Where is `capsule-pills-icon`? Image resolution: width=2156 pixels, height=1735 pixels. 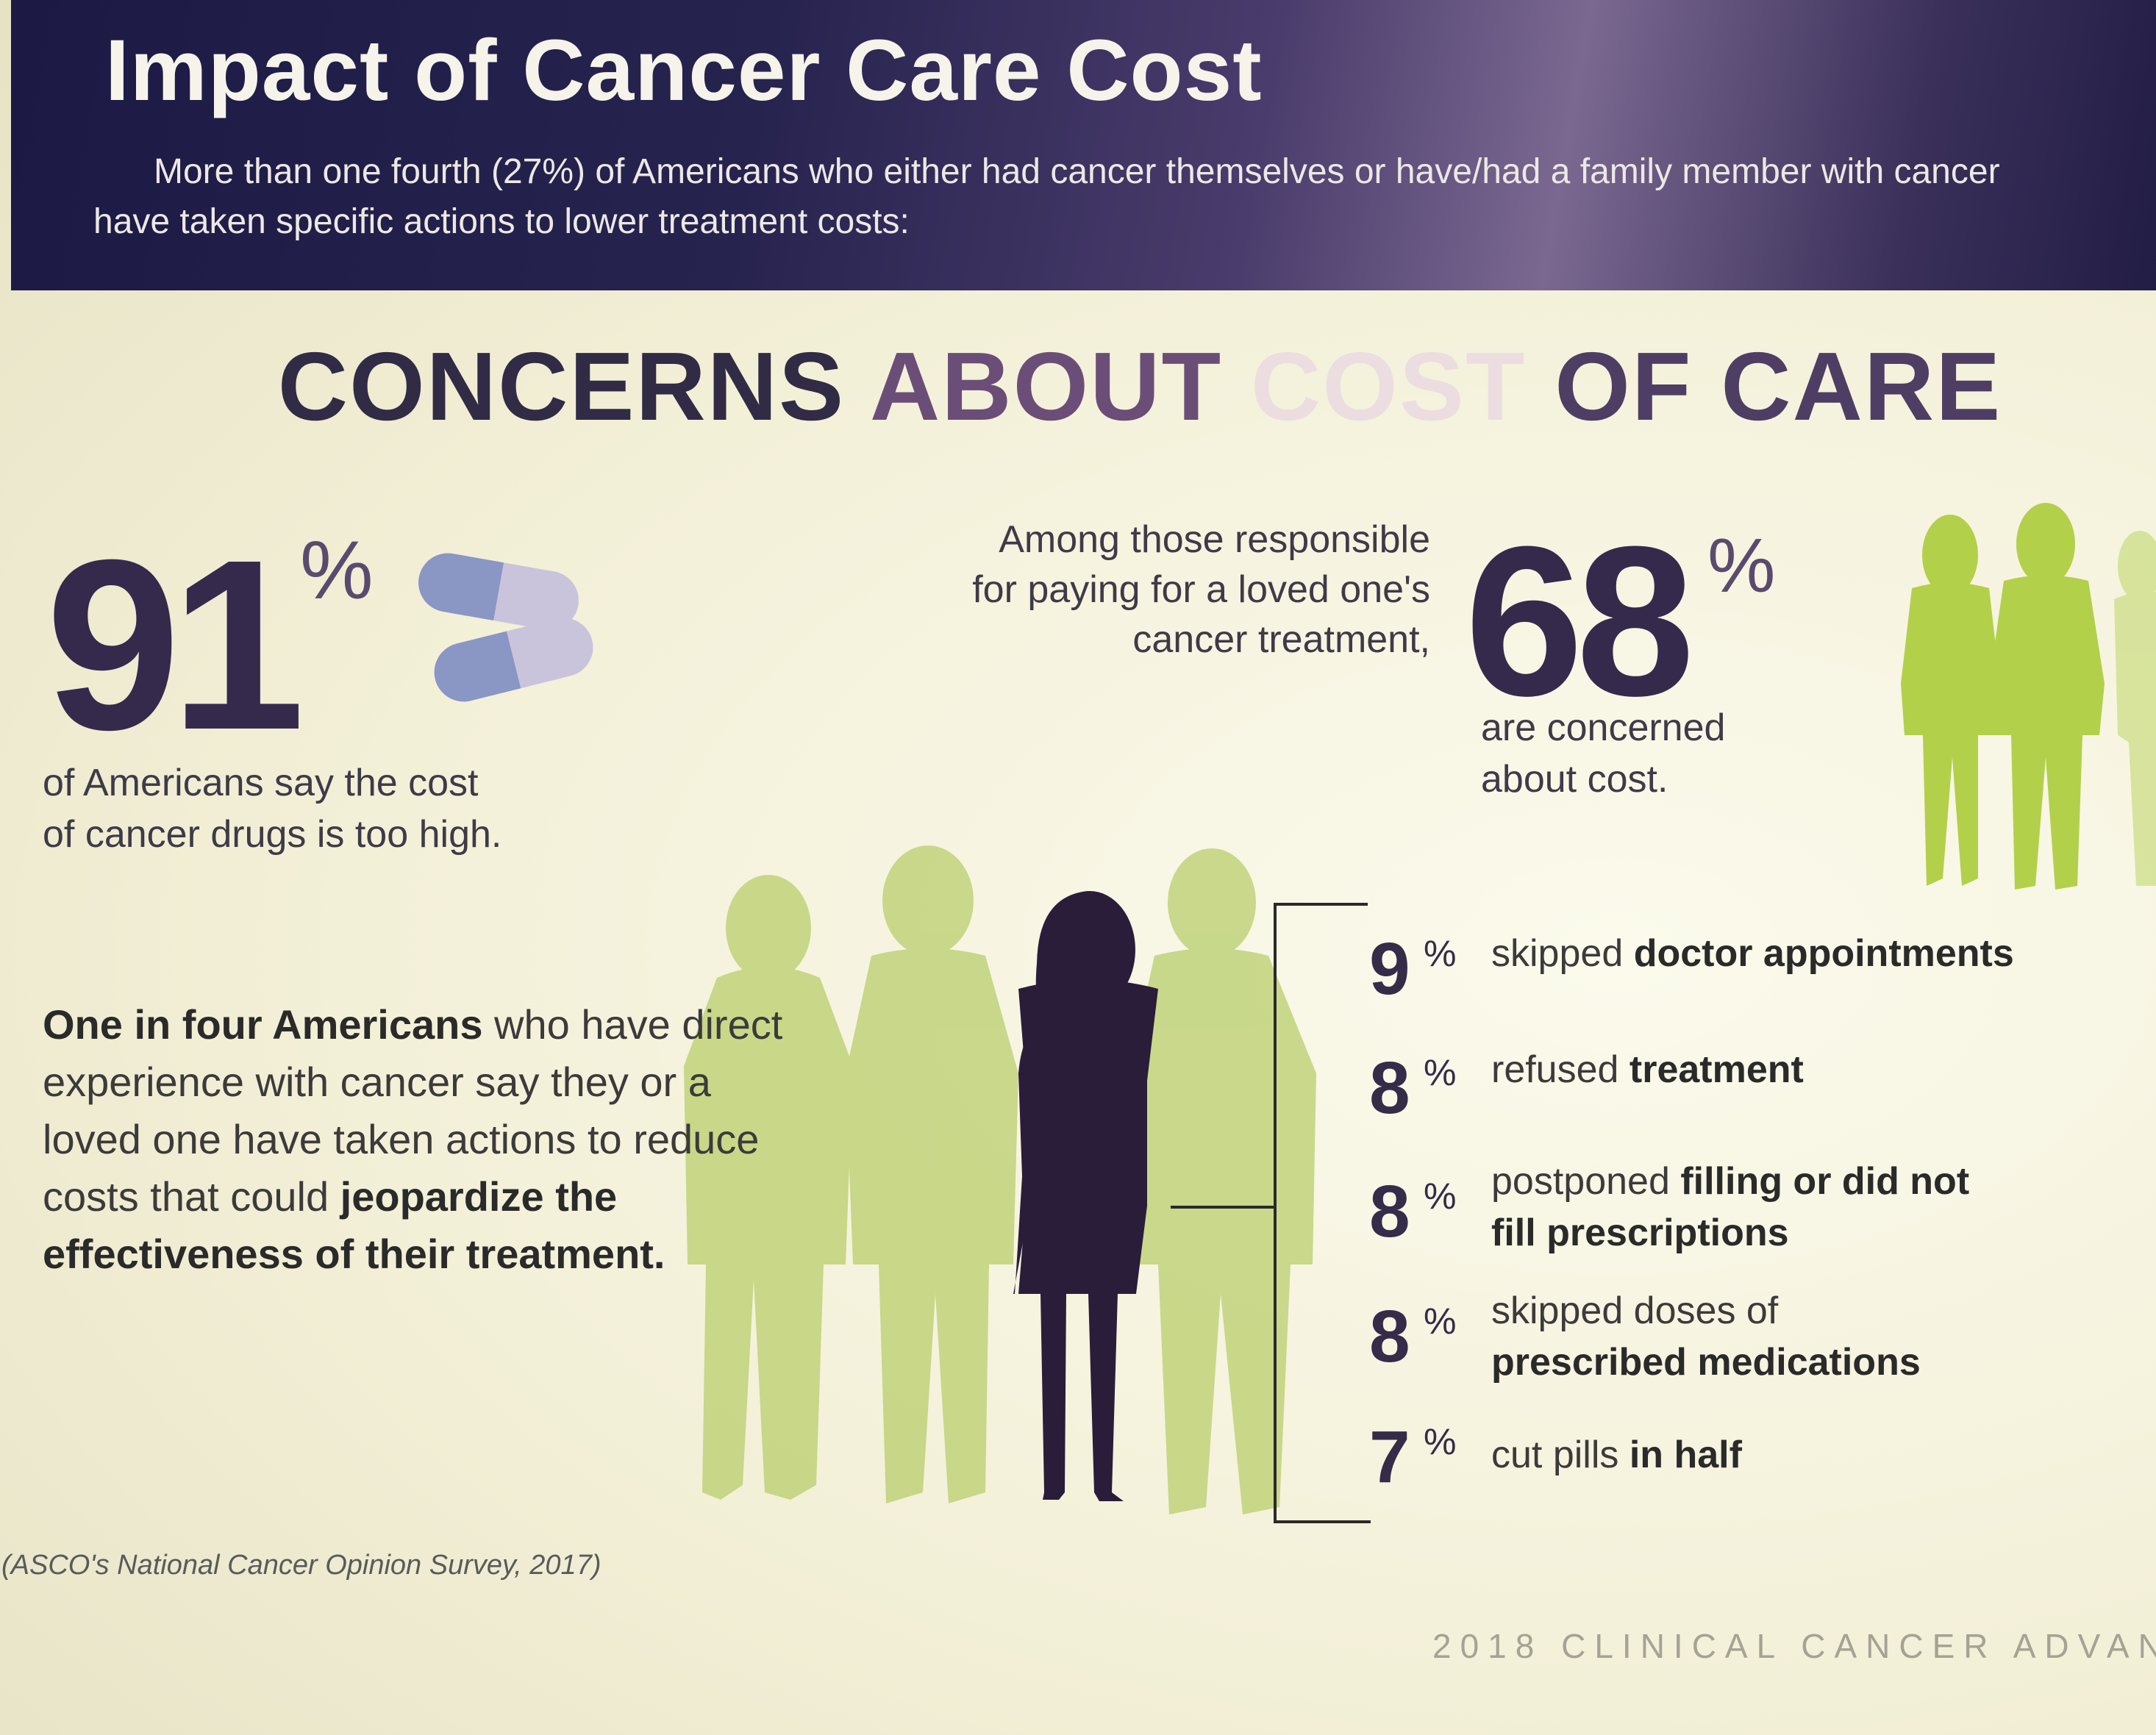 capsule-pills-icon is located at coordinates (505, 628).